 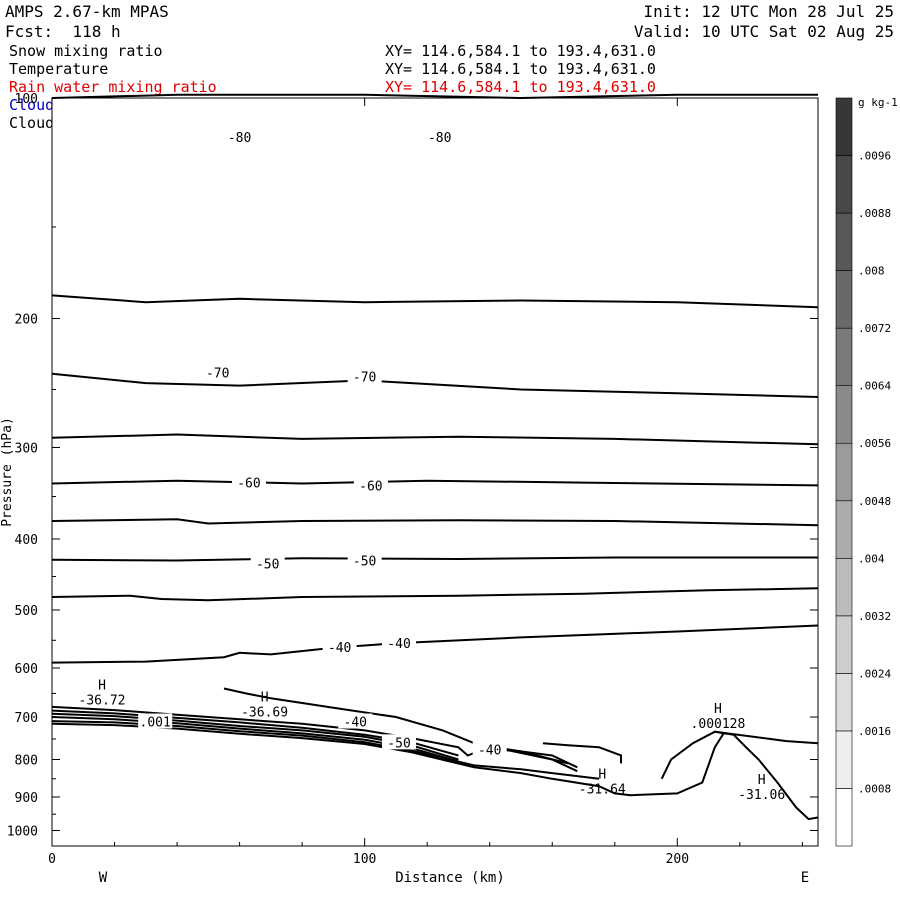 I want to click on extremum-value: -36.69, so click(x=264, y=712).